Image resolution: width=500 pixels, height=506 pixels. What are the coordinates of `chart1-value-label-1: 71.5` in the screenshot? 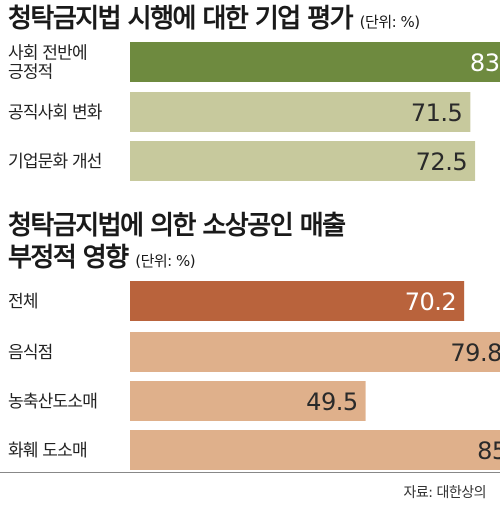 It's located at (436, 113).